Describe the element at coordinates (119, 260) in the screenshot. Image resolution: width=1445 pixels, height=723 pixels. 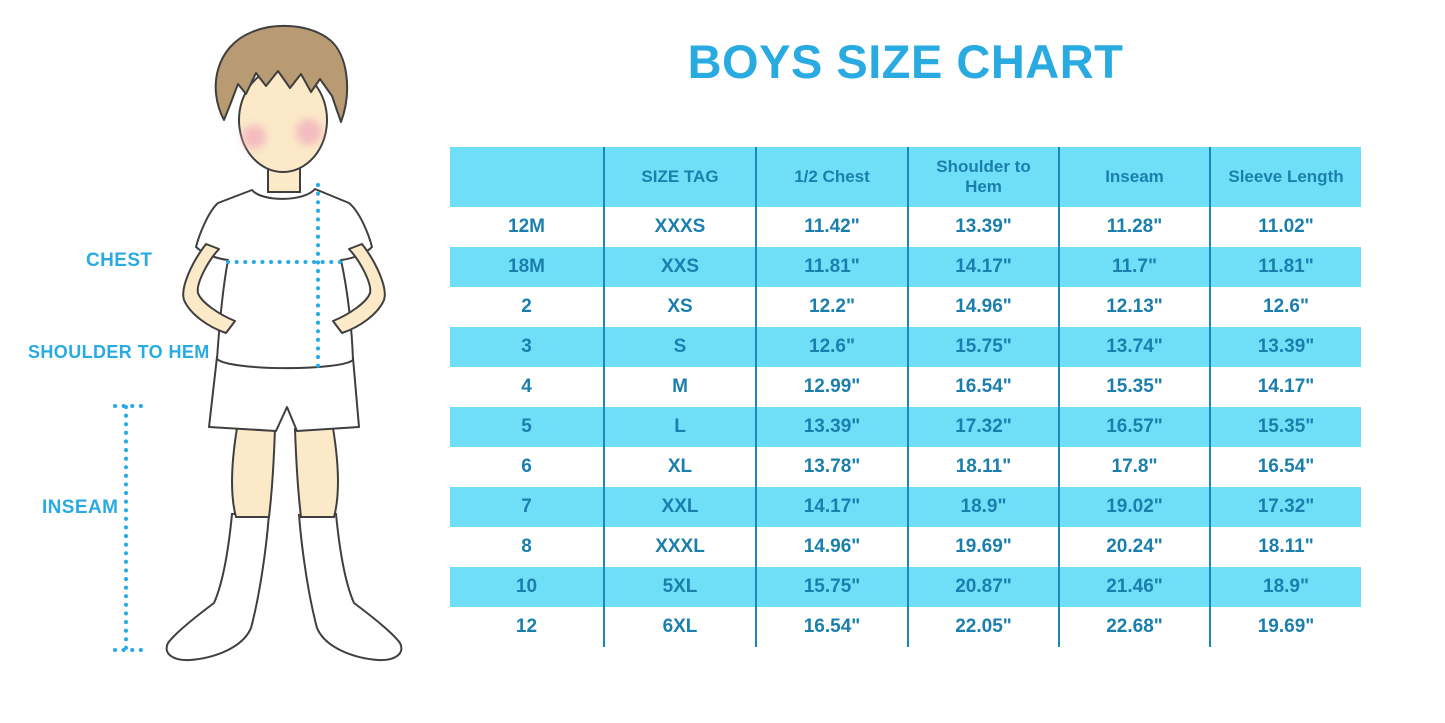
I see `chest-label: CHEST` at that location.